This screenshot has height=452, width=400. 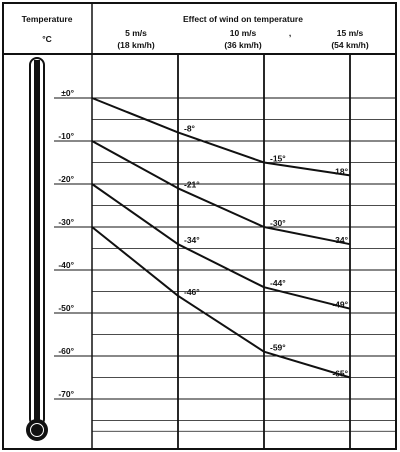 What do you see at coordinates (278, 159) in the screenshot?
I see `data-label: -15°` at bounding box center [278, 159].